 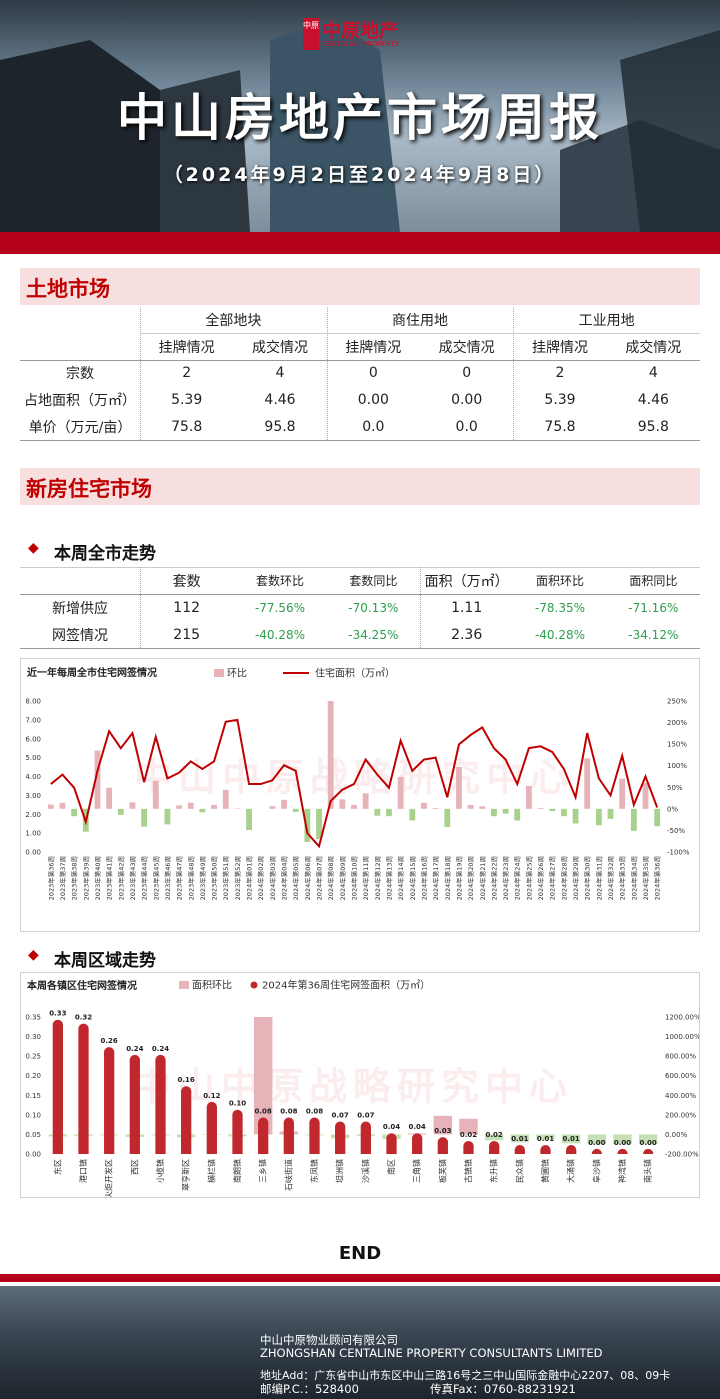 I want to click on x-tick-label: 2024年第32周, so click(x=610, y=878).